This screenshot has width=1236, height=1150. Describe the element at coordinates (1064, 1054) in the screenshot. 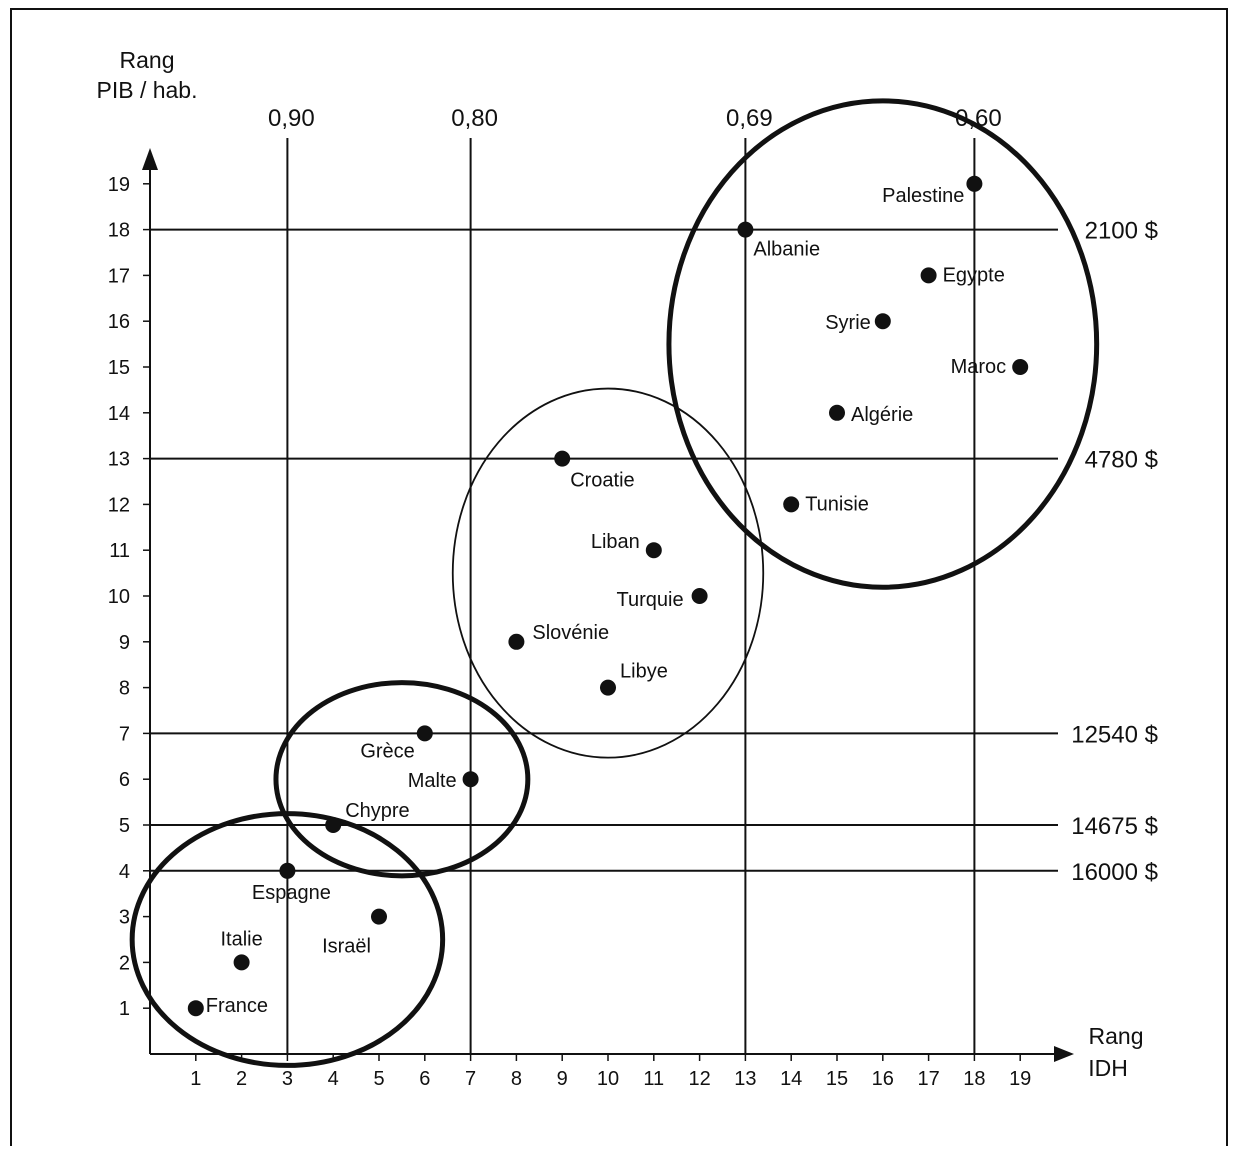

I see `x-axis-arrow` at that location.